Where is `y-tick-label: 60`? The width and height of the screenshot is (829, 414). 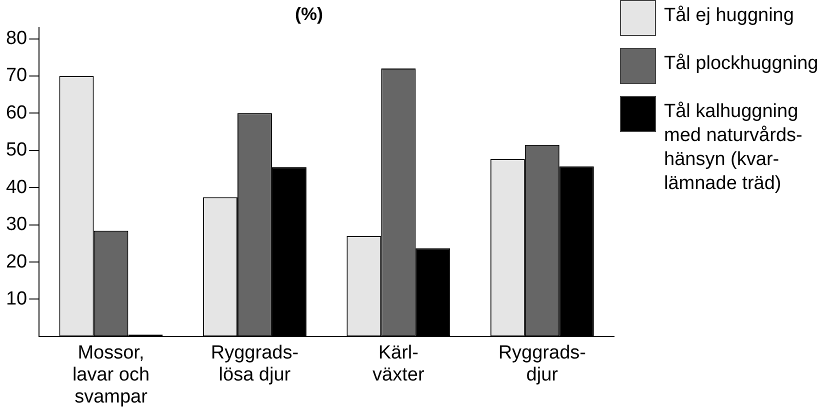 y-tick-label: 60 is located at coordinates (17, 113).